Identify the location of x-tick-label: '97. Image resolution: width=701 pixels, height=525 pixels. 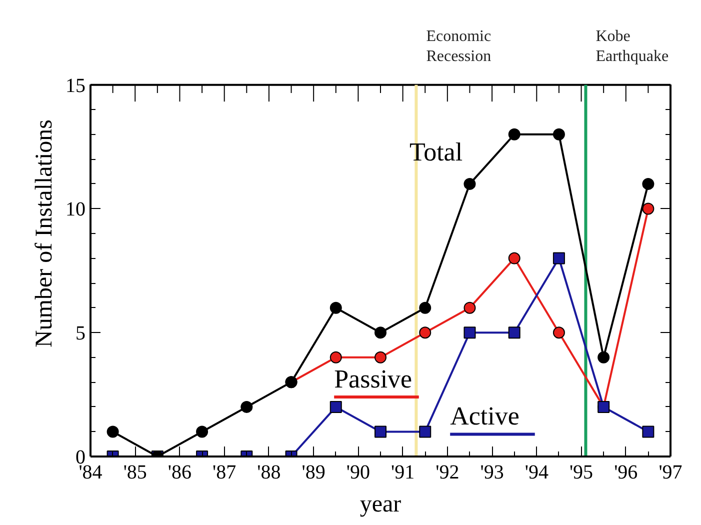
(670, 473).